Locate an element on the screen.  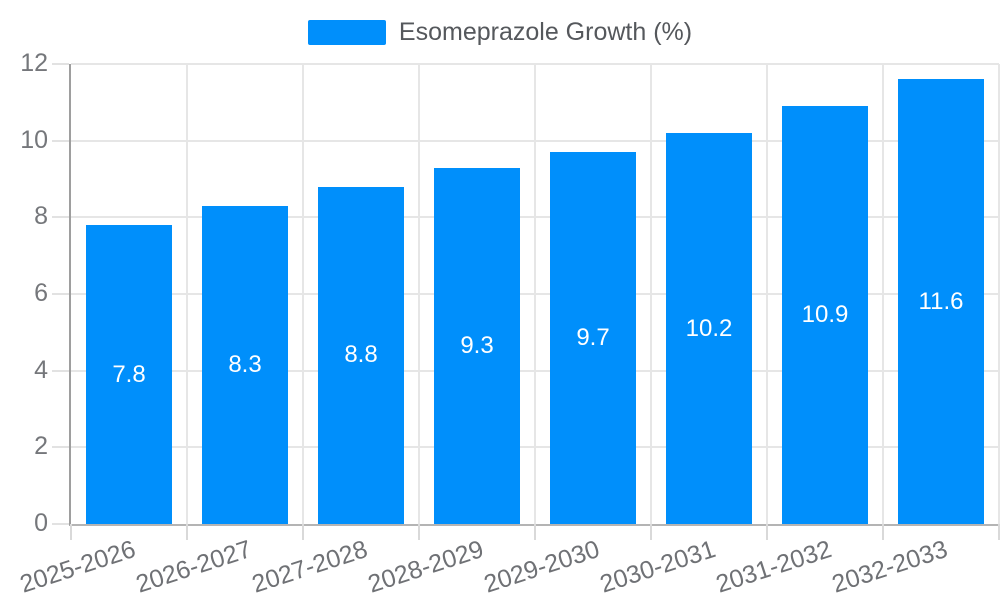
x-axis-tick-label: 2026-2027 is located at coordinates (194, 567).